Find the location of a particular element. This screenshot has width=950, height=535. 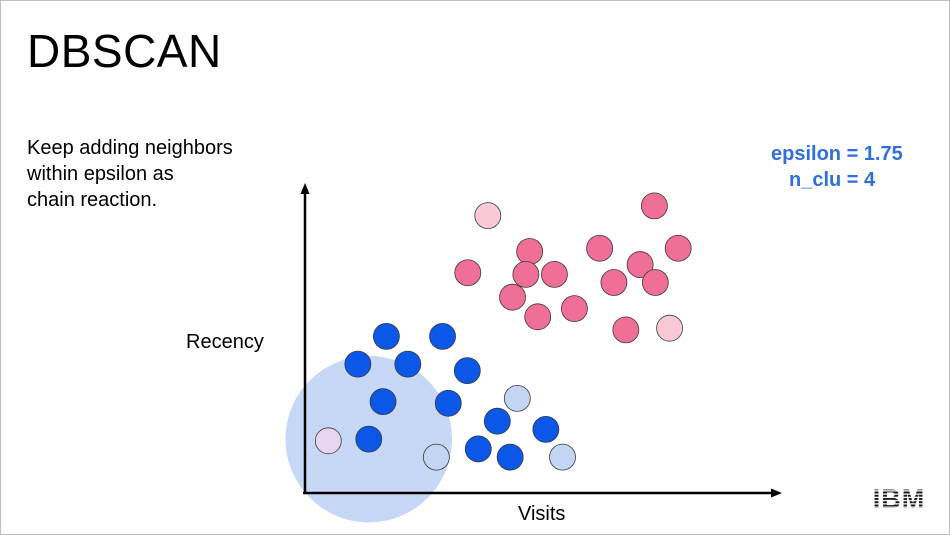

y-axis-label: Recency is located at coordinates (225, 342).